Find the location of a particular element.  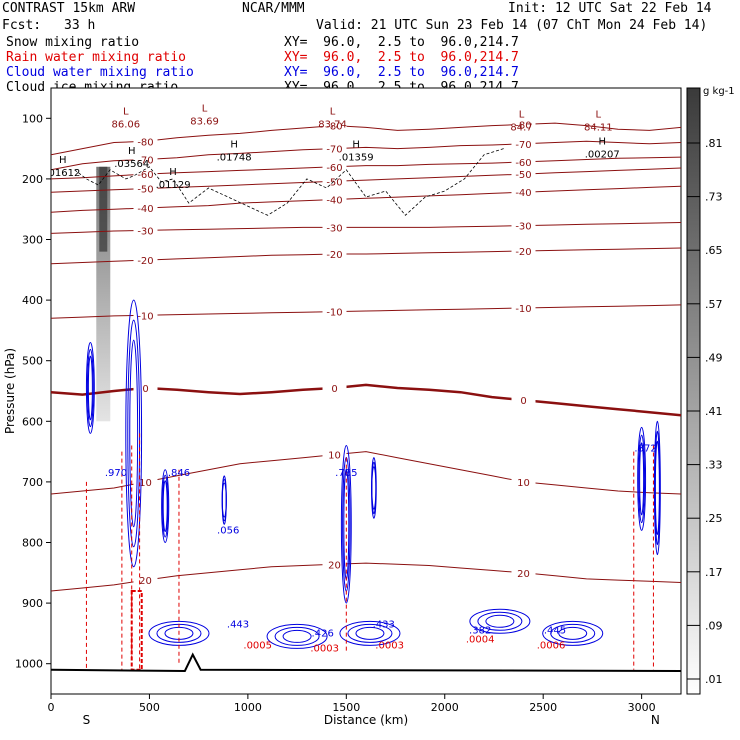

fcst-value: 33 h is located at coordinates (80, 25).